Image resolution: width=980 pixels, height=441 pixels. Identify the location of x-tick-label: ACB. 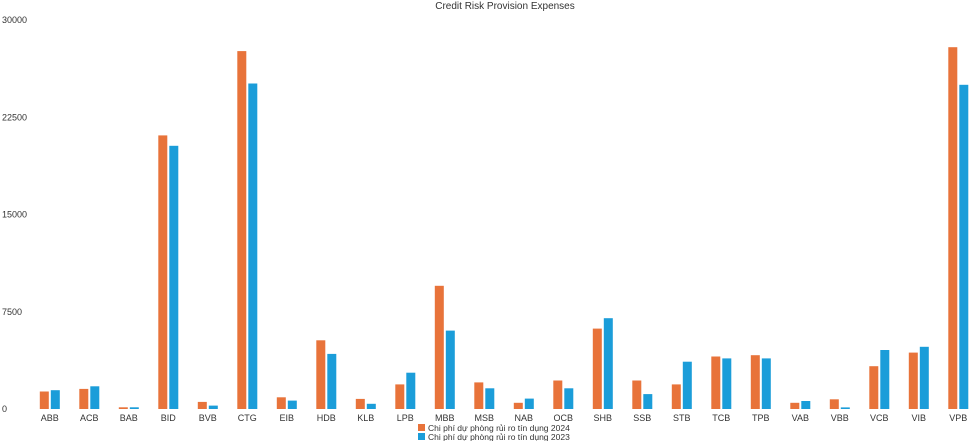
(89, 418).